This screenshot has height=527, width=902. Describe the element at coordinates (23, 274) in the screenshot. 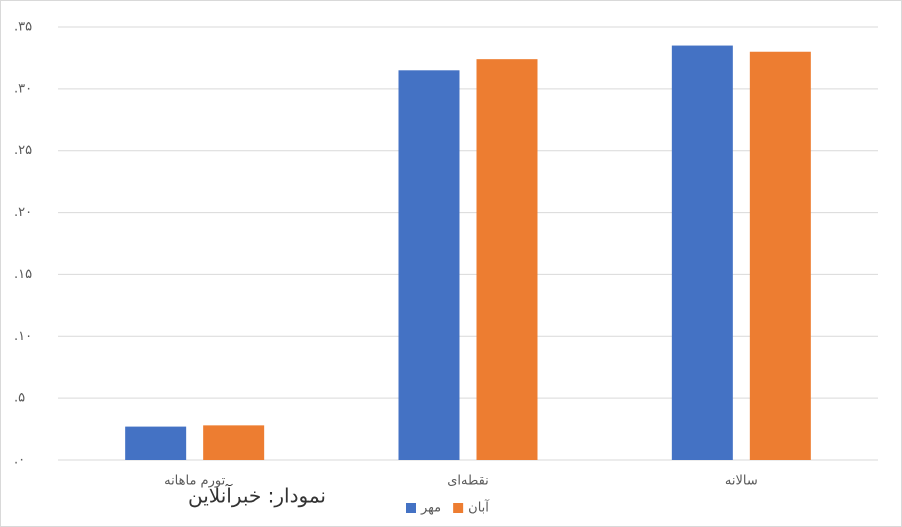

I see `y-tick-label: .۱۵` at that location.